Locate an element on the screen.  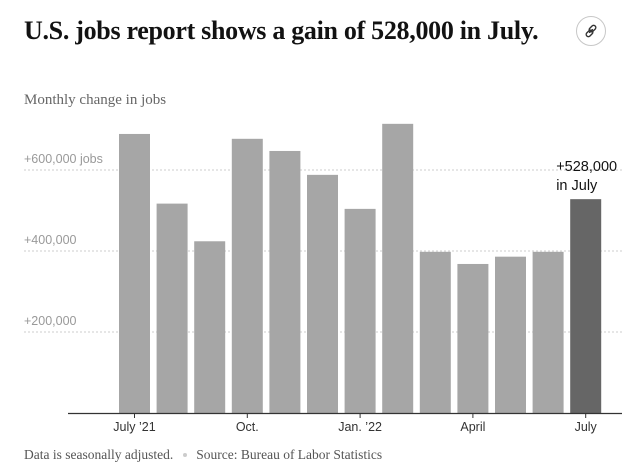
bar-may-2022 is located at coordinates (510, 334).